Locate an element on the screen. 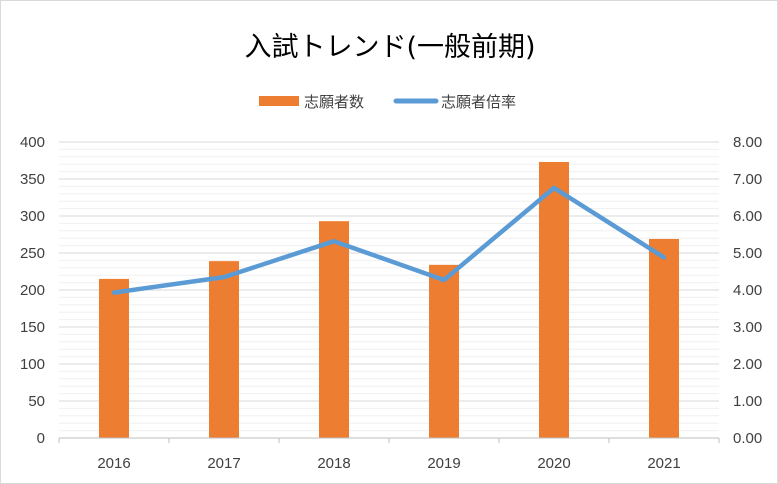  y-left-tick-label: 350 is located at coordinates (32, 179).